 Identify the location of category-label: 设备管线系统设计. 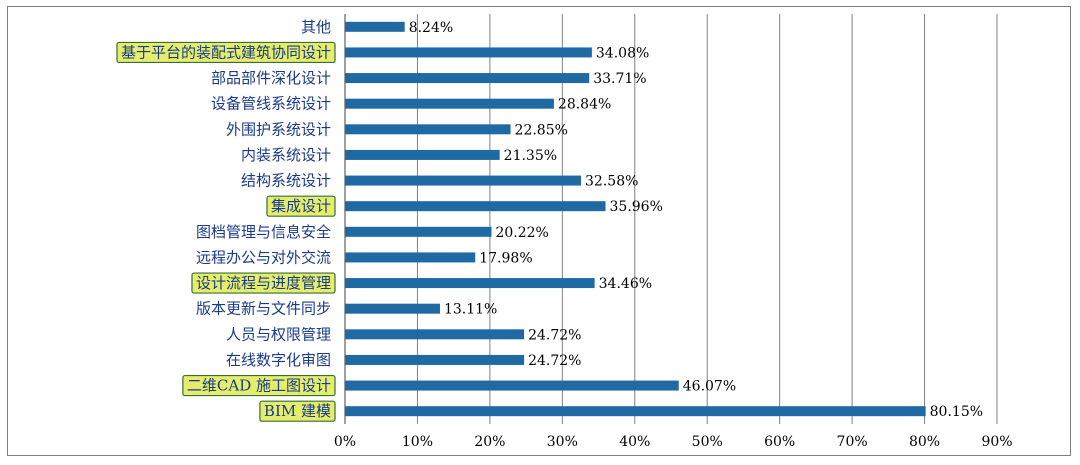
(271, 104).